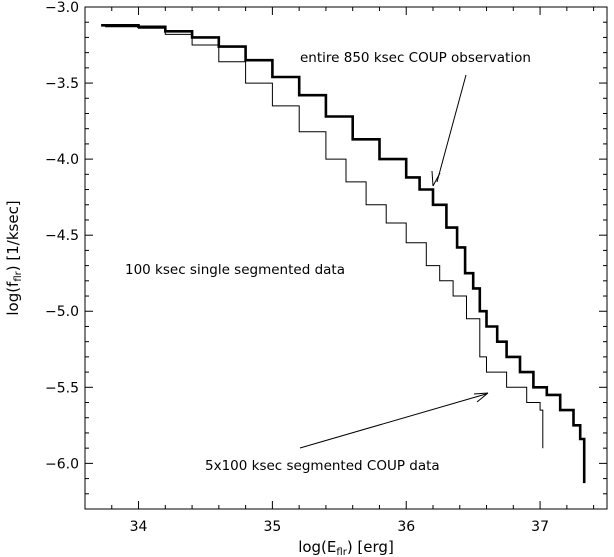 The image size is (614, 557). Describe the element at coordinates (406, 527) in the screenshot. I see `x-tick-label: 36` at that location.